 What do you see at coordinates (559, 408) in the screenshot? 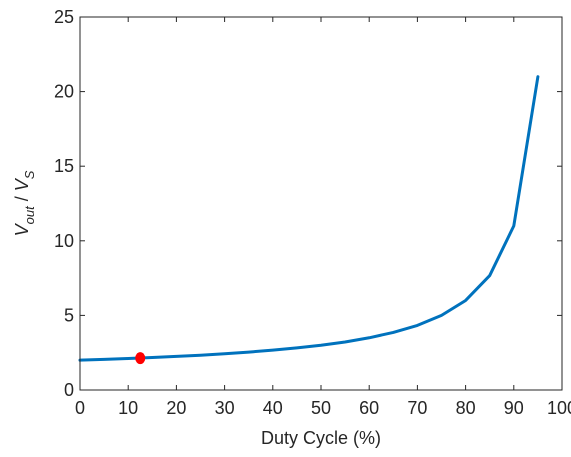
I see `x-tick-label: 100` at bounding box center [559, 408].